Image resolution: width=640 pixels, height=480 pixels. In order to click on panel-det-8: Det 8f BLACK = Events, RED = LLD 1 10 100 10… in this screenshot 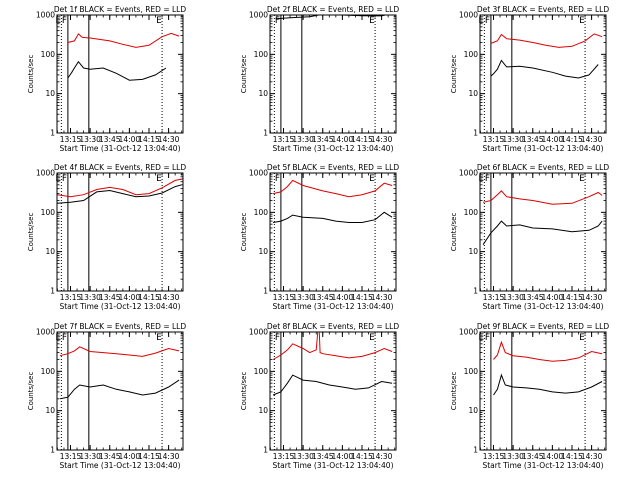, I will do `click(320, 396)`.